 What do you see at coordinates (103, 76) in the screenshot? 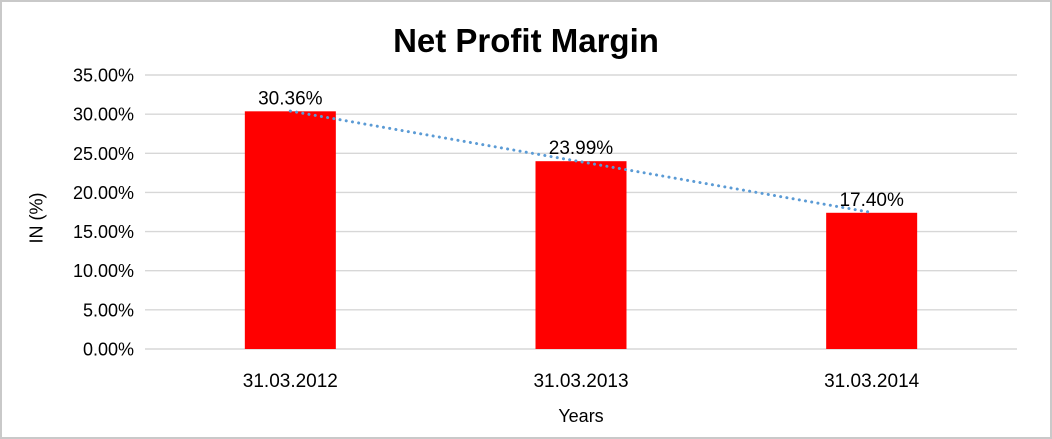
I see `y-tick-label: 35.00%` at bounding box center [103, 76].